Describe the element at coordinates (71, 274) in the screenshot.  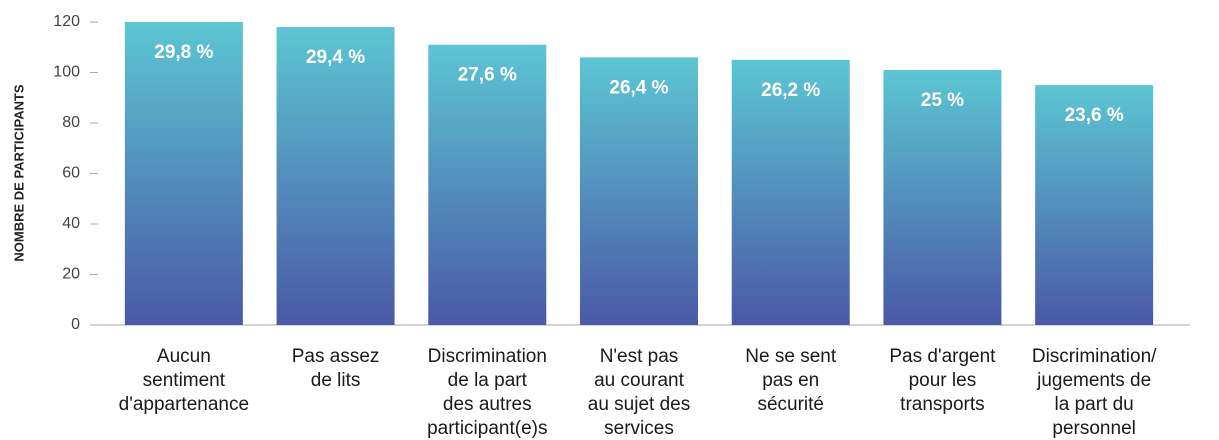
I see `y-tick-label: 20` at that location.